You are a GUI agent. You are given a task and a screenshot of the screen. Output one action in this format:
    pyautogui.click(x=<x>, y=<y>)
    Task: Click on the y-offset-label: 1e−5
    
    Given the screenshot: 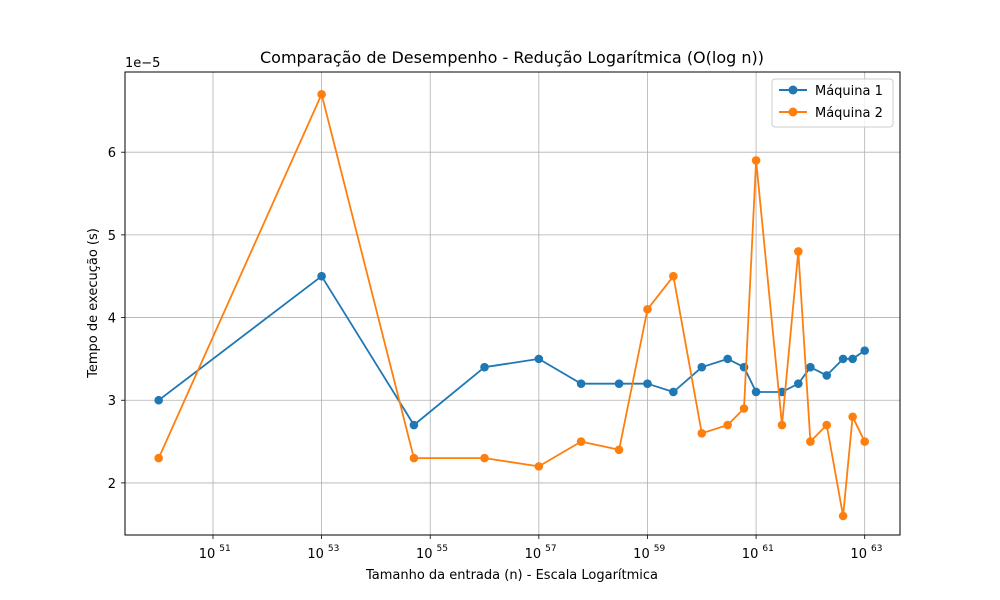 What is the action you would take?
    pyautogui.click(x=142, y=63)
    